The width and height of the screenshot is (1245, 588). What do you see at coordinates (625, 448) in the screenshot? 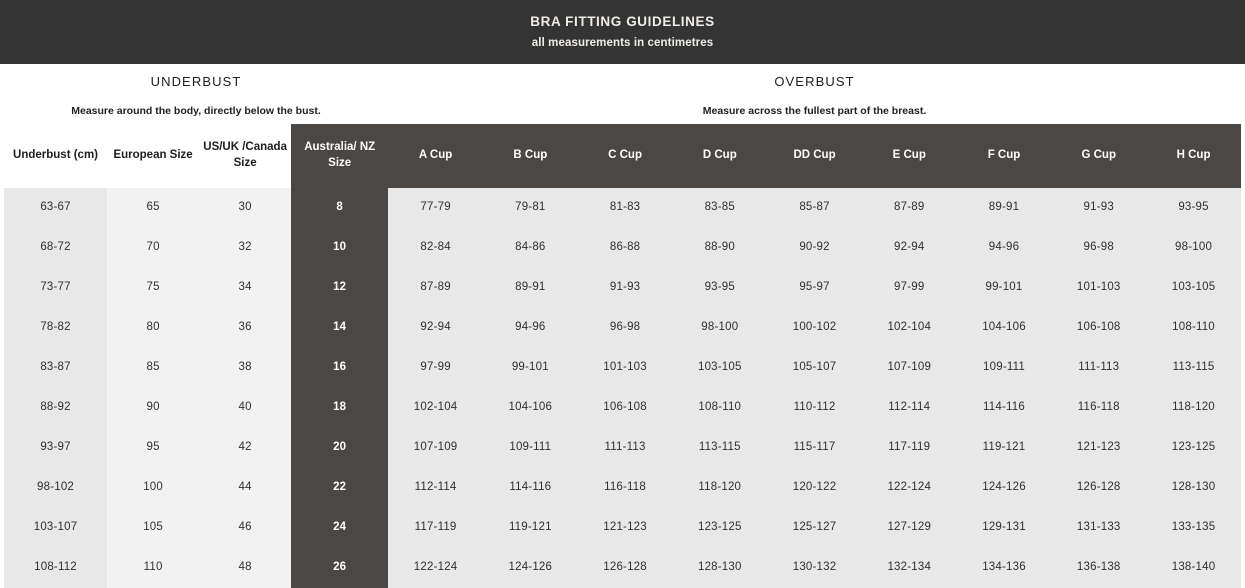
I see `cell-cup-c: 111-113` at bounding box center [625, 448].